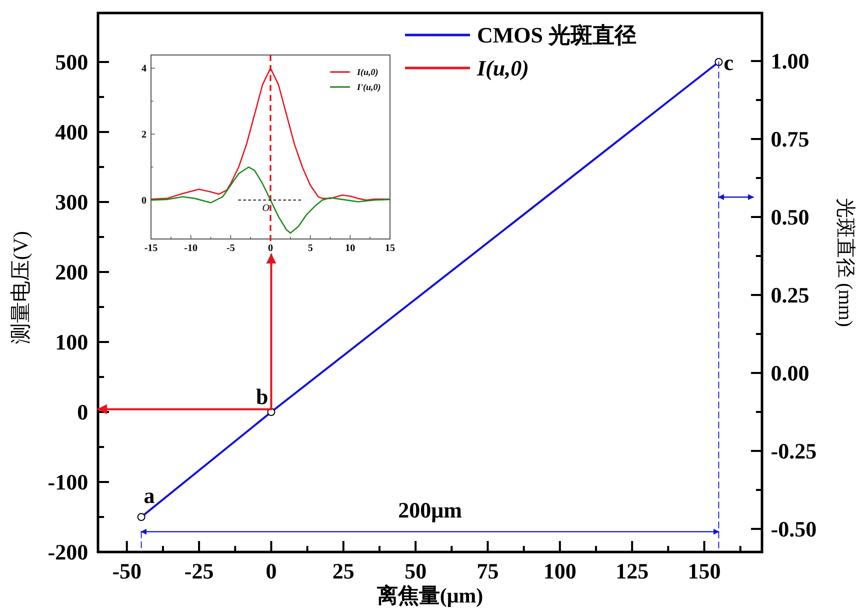  Describe the element at coordinates (390, 248) in the screenshot. I see `x-tick-label: 15` at that location.